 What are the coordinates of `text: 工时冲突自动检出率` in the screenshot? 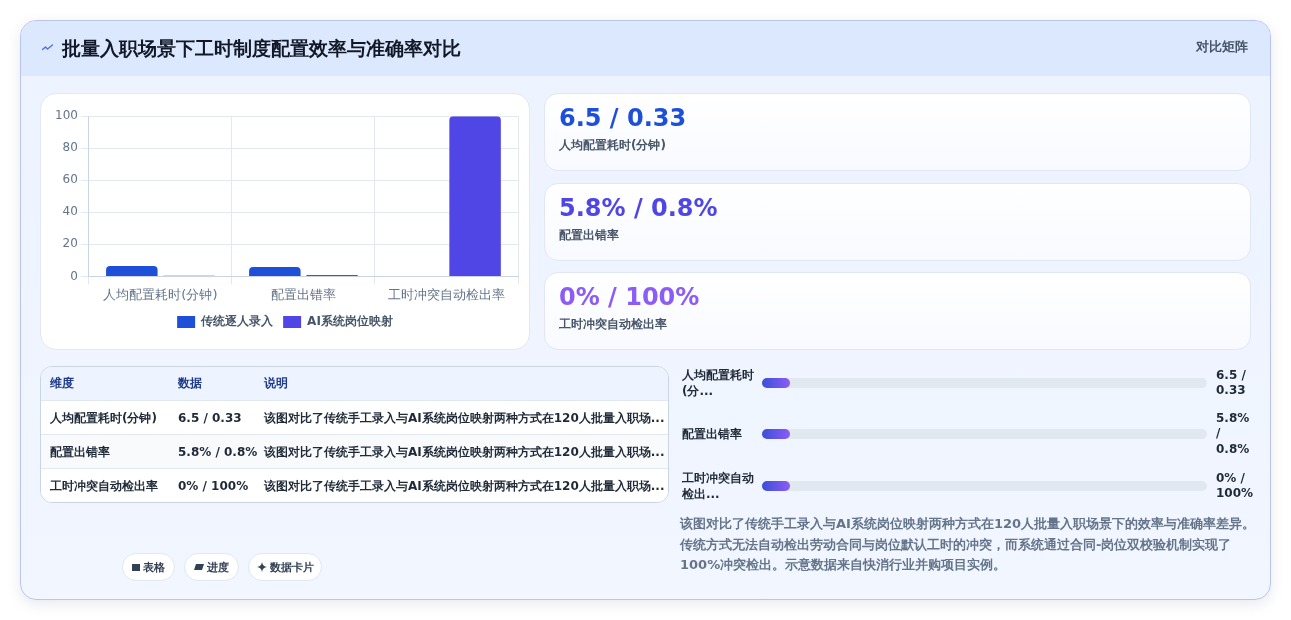 It's located at (104, 486).